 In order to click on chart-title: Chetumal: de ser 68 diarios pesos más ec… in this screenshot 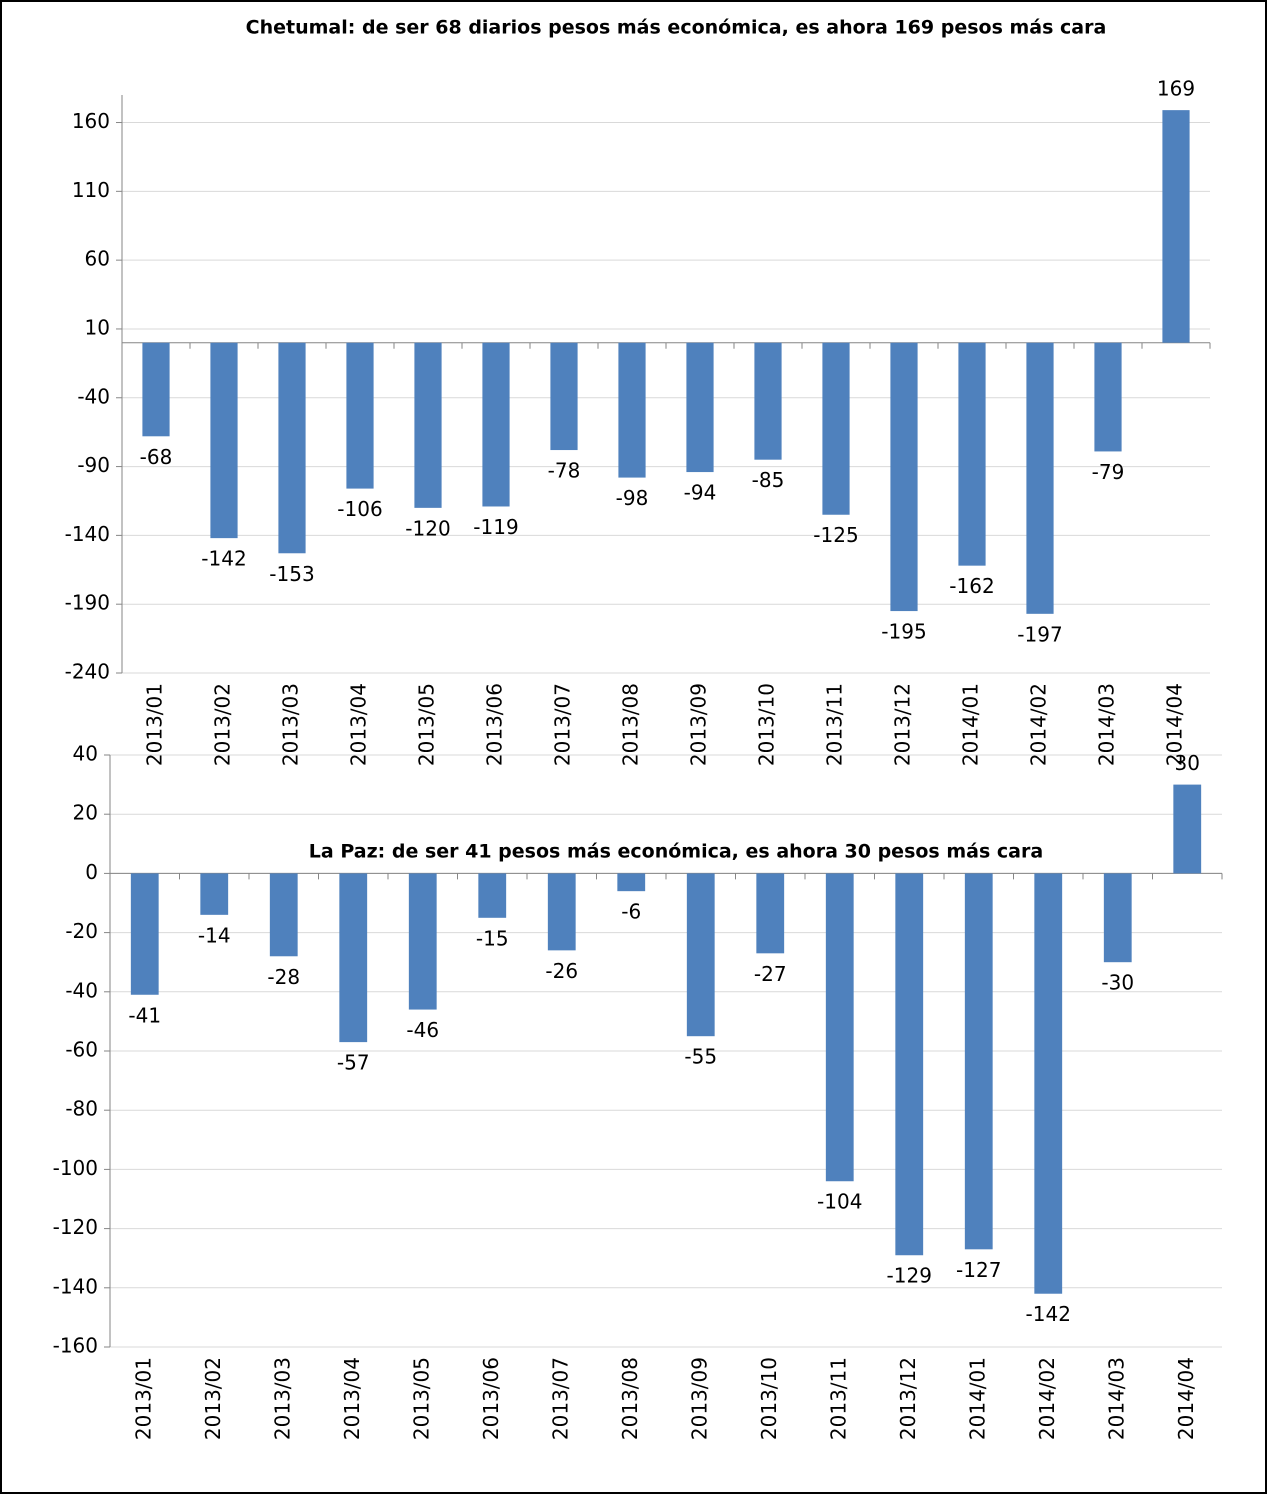, I will do `click(676, 28)`.